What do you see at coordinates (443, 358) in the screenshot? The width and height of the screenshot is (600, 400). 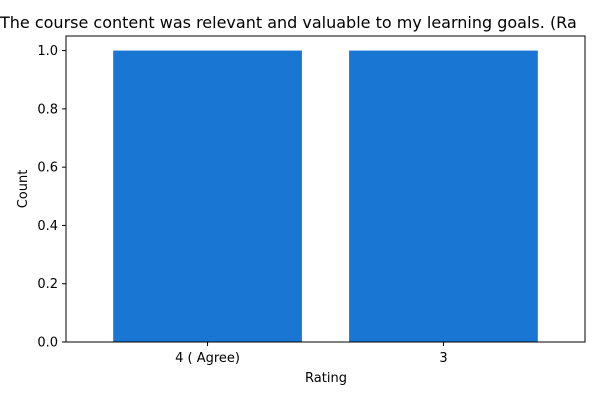 I see `x-tick-label: 3` at bounding box center [443, 358].